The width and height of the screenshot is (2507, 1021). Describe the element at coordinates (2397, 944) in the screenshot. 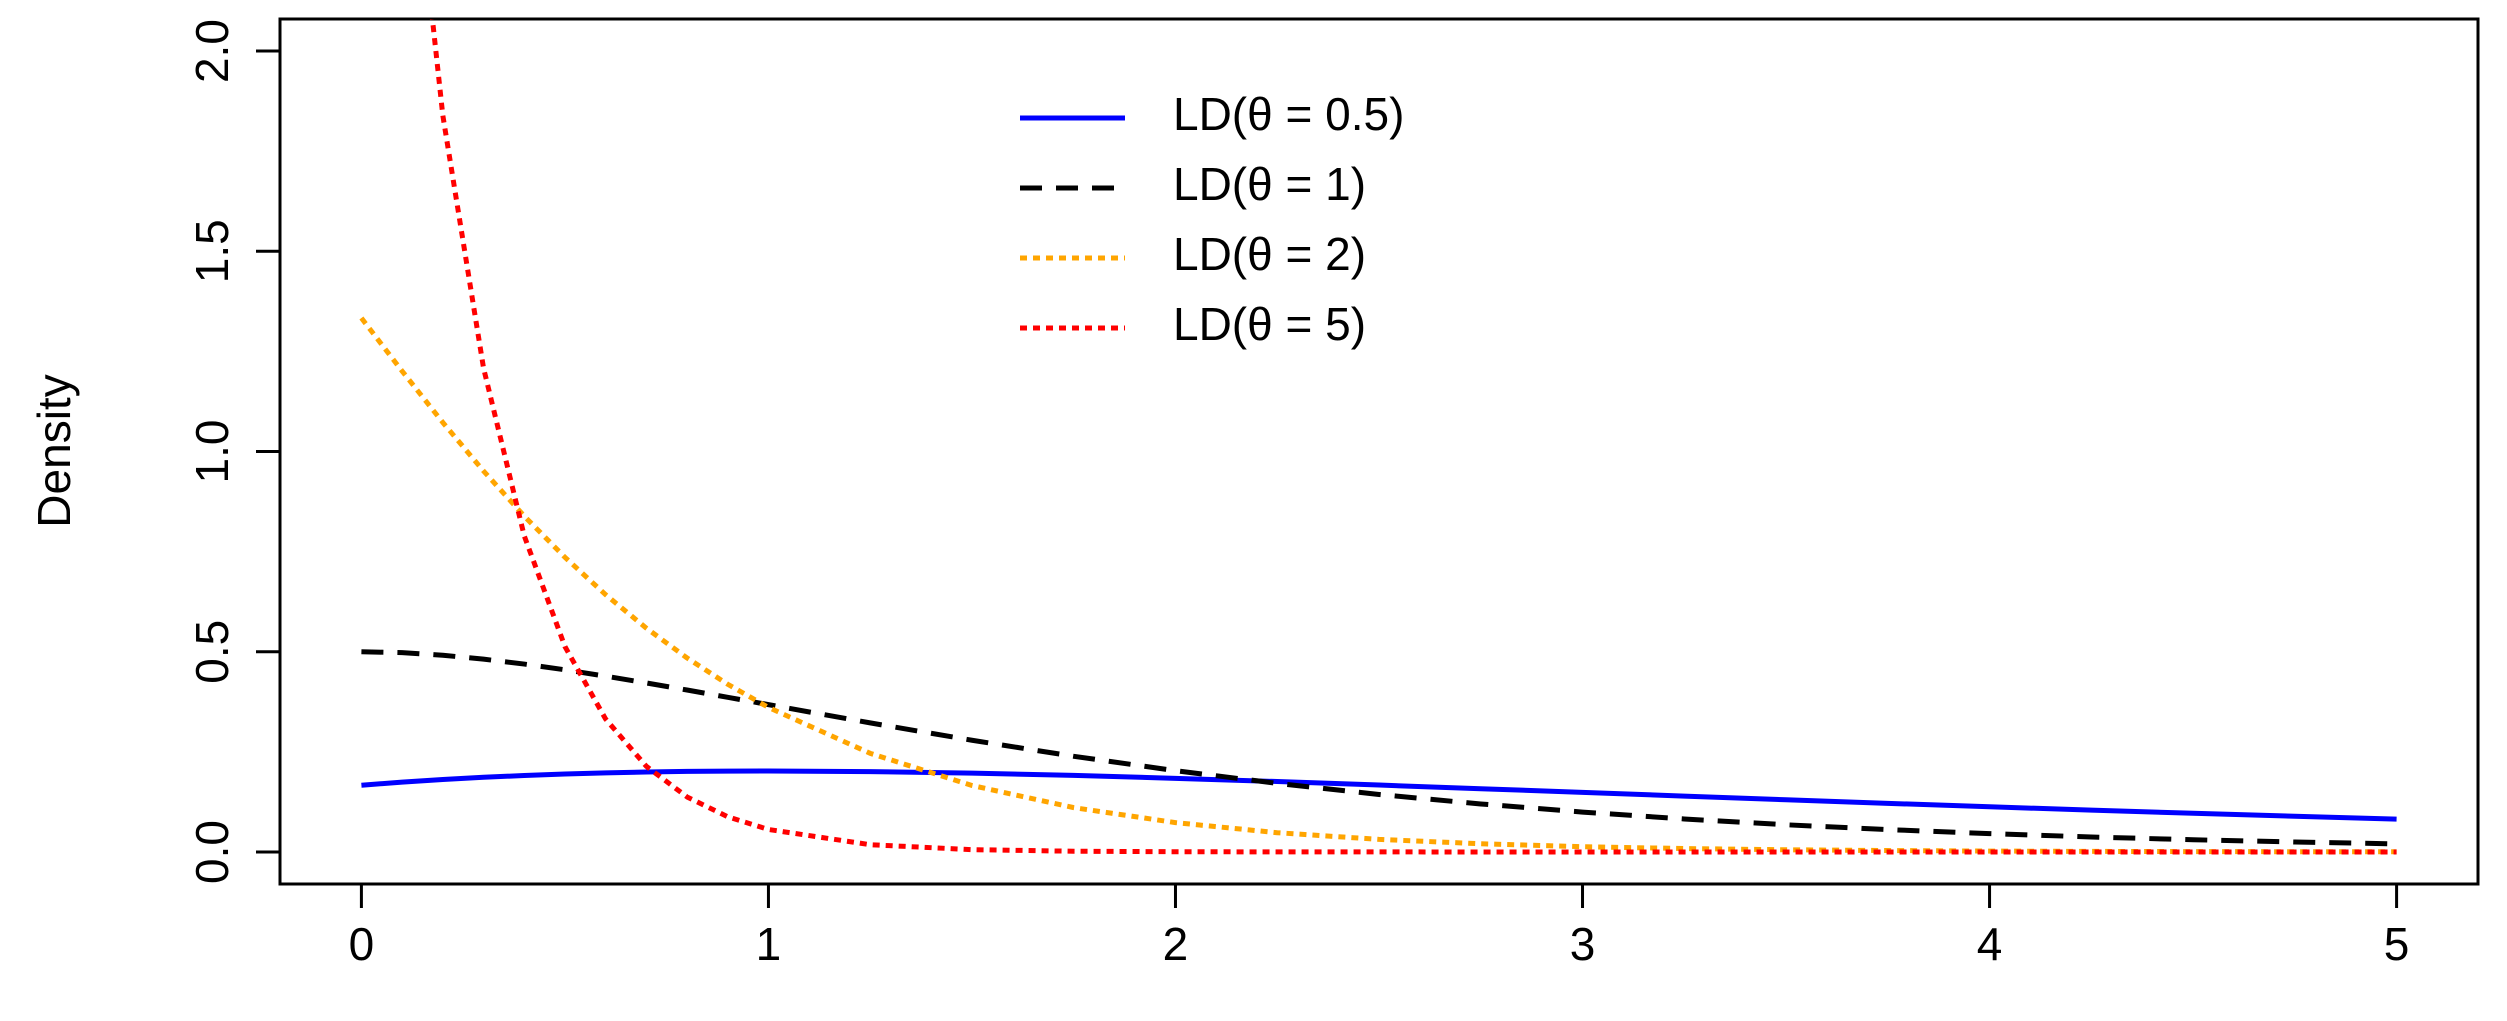

I see `x-tick-label: 5` at that location.